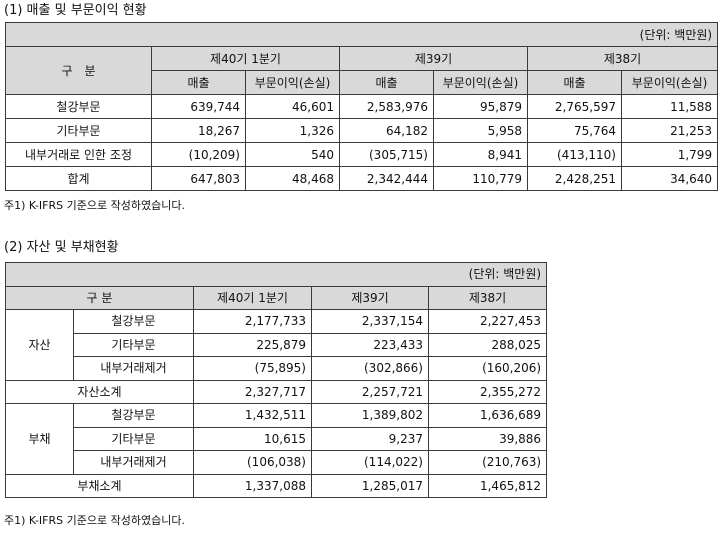  What do you see at coordinates (198, 106) in the screenshot?
I see `cell-value: 639,744` at bounding box center [198, 106].